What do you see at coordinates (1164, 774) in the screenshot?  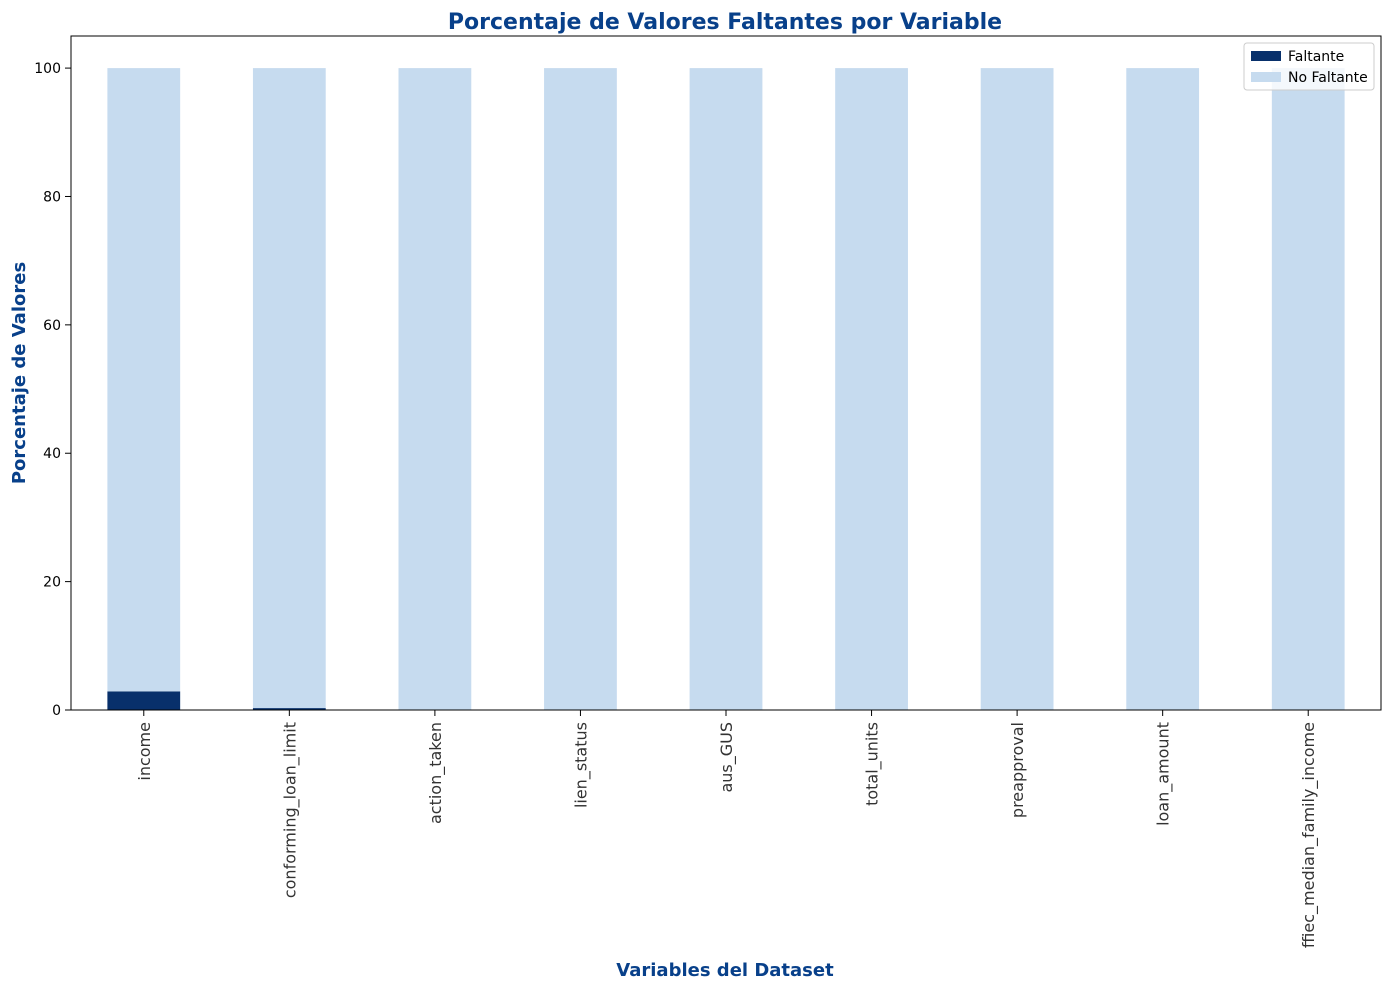 I see `x-tick-label: loan_amount` at bounding box center [1164, 774].